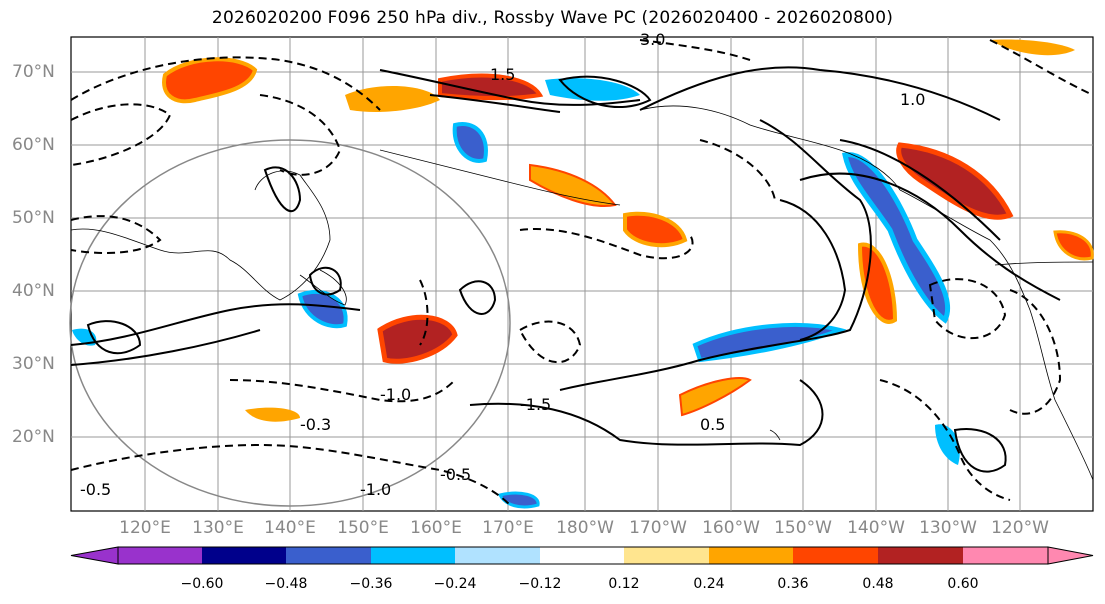 This screenshot has height=604, width=1105. What do you see at coordinates (508, 528) in the screenshot?
I see `lon-label: 170°E` at bounding box center [508, 528].